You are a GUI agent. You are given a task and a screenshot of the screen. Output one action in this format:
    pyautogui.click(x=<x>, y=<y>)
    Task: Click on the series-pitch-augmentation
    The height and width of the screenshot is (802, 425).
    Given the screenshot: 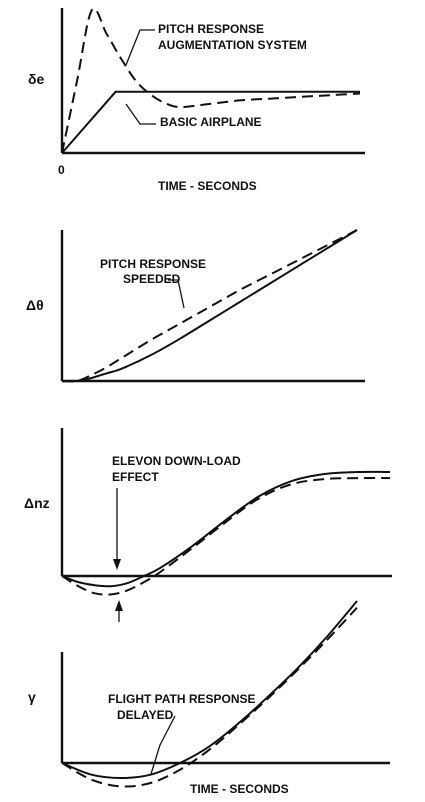 What is the action you would take?
    pyautogui.click(x=211, y=80)
    